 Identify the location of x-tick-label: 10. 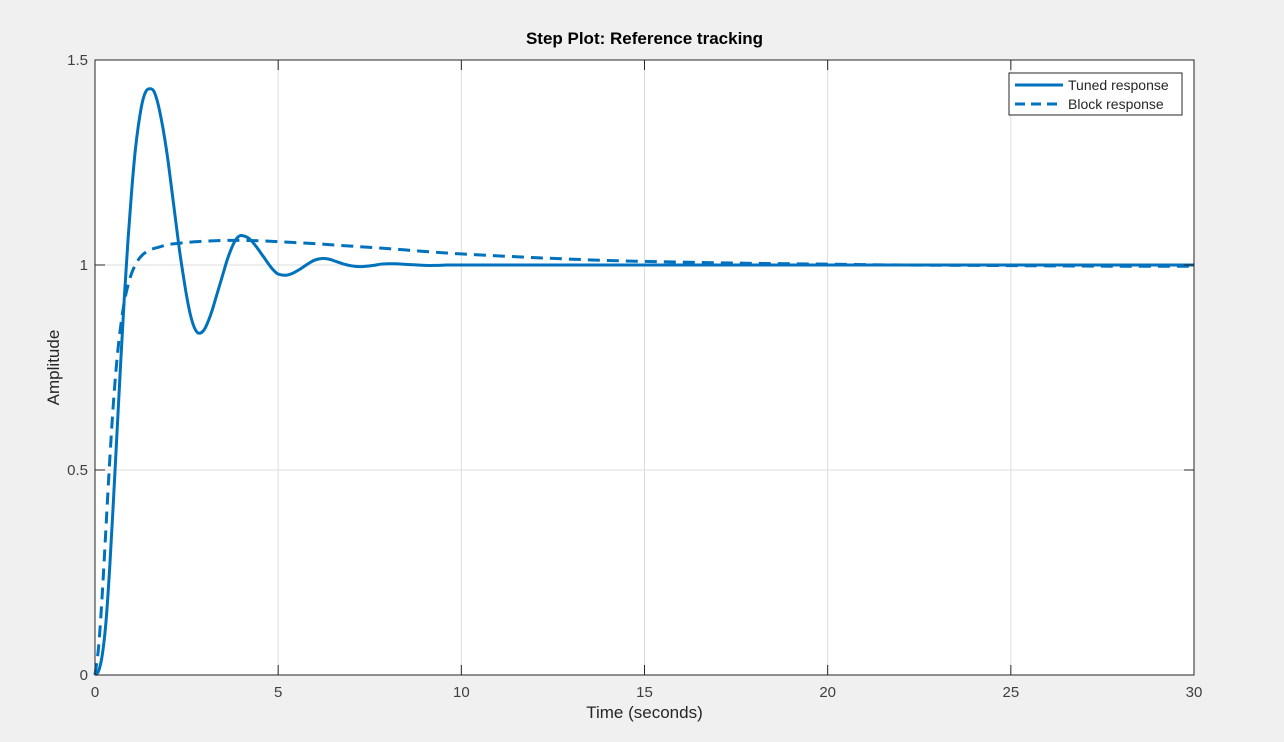
(461, 692).